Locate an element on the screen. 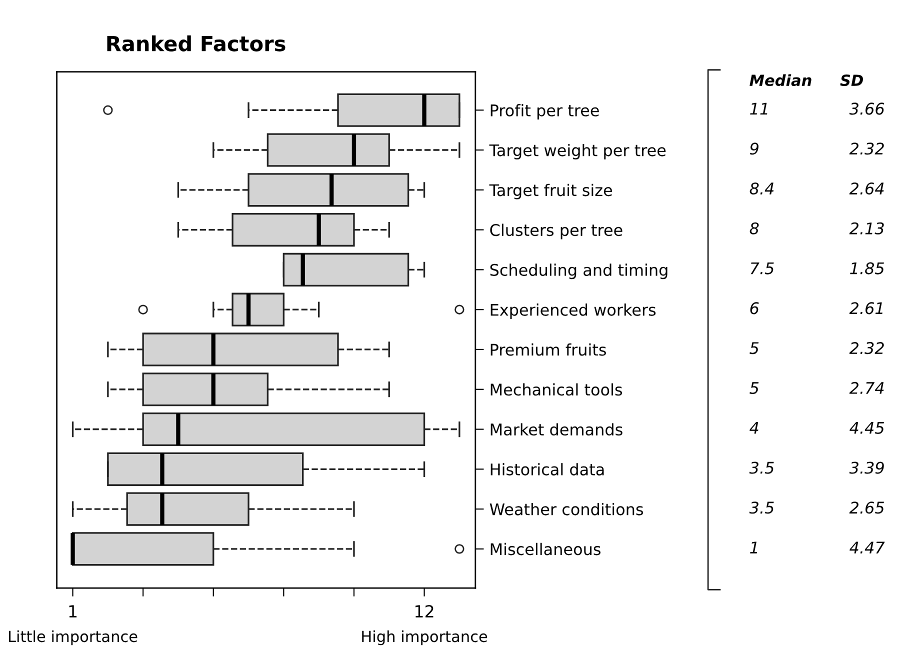  y-tick-label: Profit per tree is located at coordinates (544, 112).